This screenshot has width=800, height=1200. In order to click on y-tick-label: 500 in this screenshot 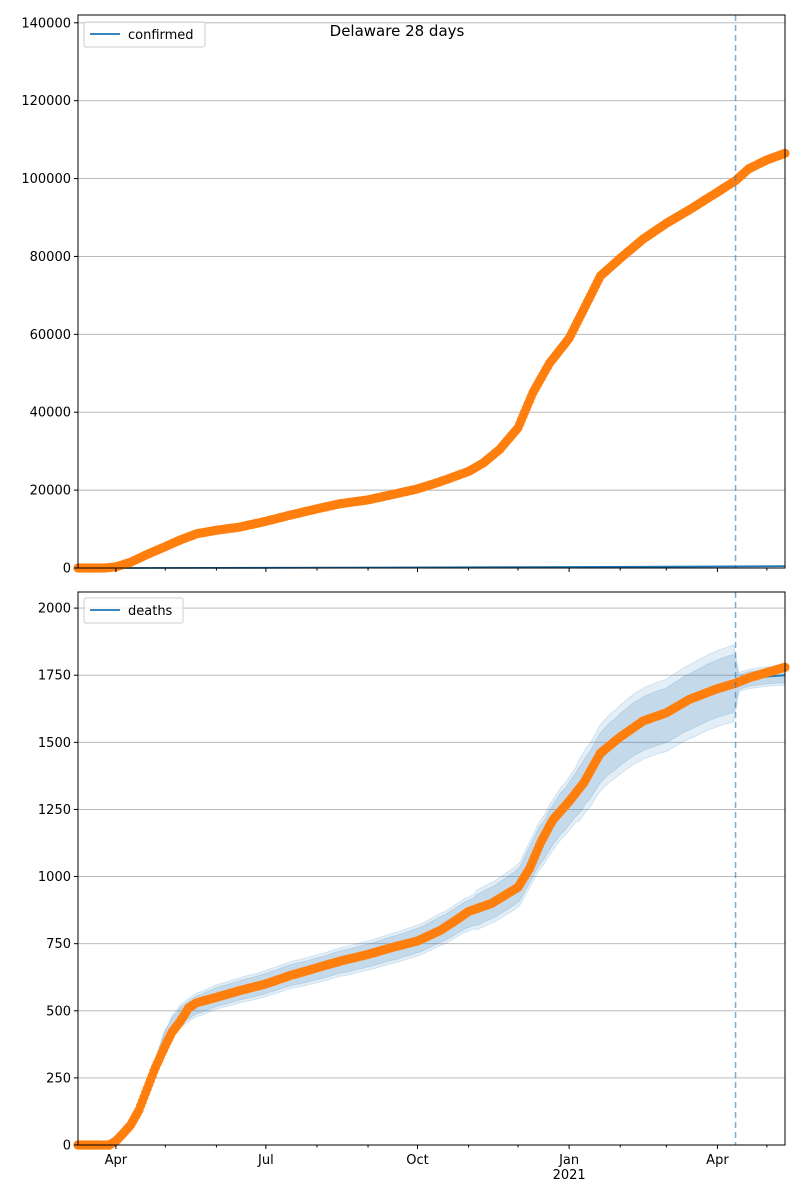, I will do `click(58, 1011)`.